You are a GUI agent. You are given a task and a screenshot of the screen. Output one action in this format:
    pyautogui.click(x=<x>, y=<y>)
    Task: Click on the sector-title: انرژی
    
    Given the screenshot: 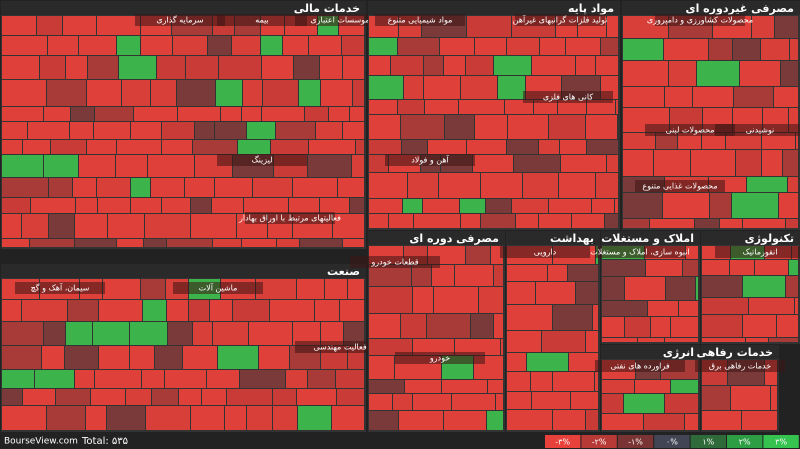 What is the action you would take?
    pyautogui.click(x=678, y=352)
    